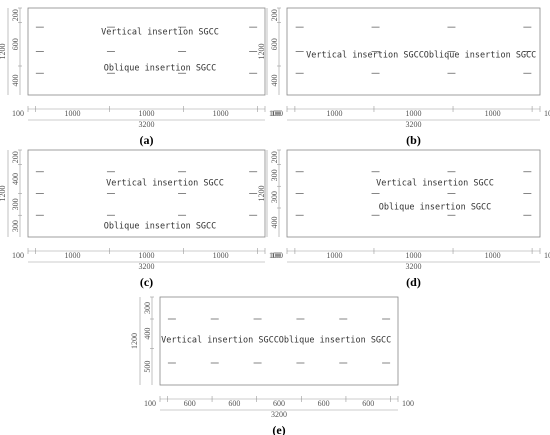 This screenshot has height=435, width=550. I want to click on caption: (c), so click(146, 282).